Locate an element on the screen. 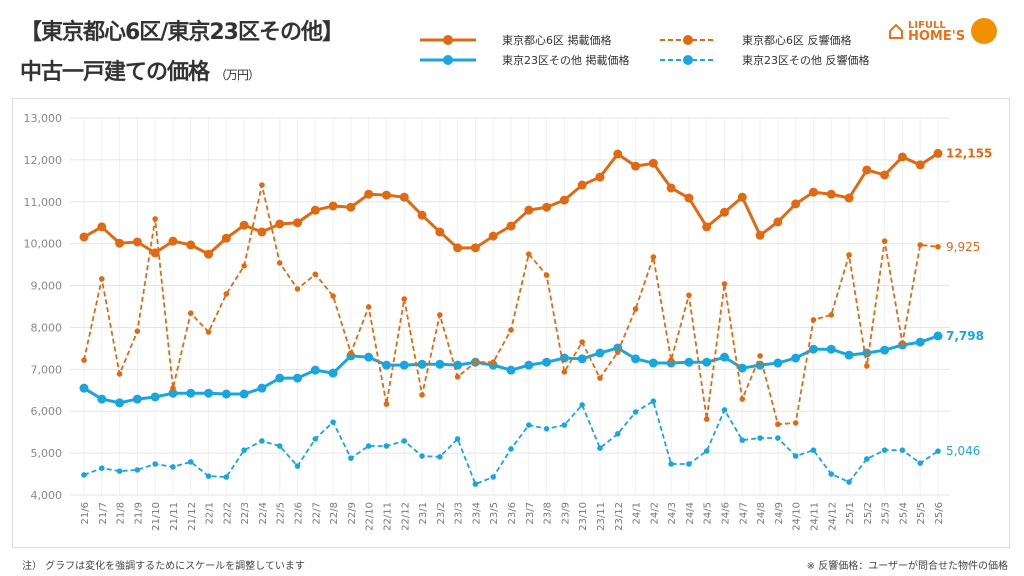  legend-marker-dashed-blue is located at coordinates (688, 60).